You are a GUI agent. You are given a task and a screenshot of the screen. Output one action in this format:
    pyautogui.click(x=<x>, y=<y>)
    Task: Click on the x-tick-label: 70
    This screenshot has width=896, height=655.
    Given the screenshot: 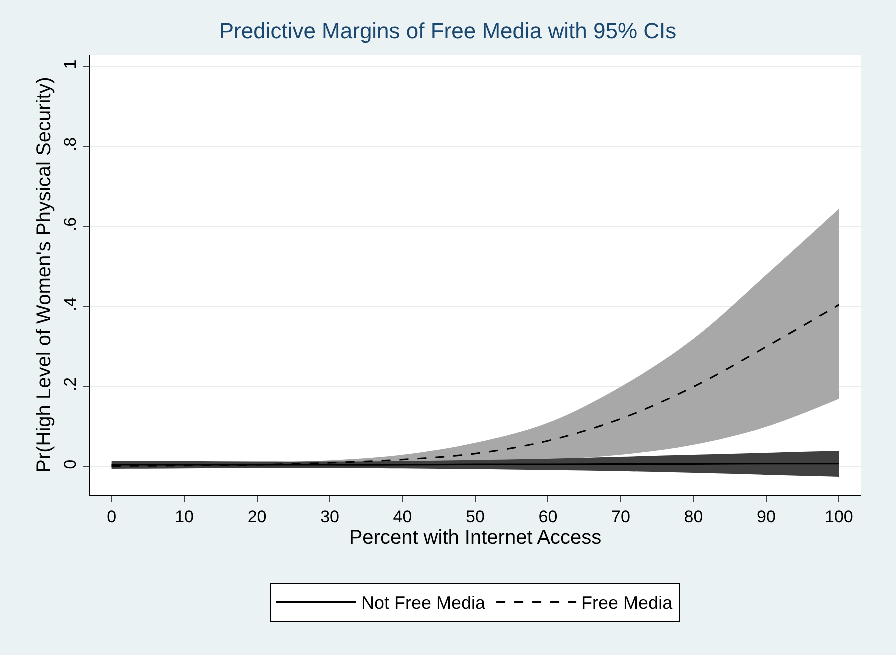 What is the action you would take?
    pyautogui.click(x=621, y=516)
    